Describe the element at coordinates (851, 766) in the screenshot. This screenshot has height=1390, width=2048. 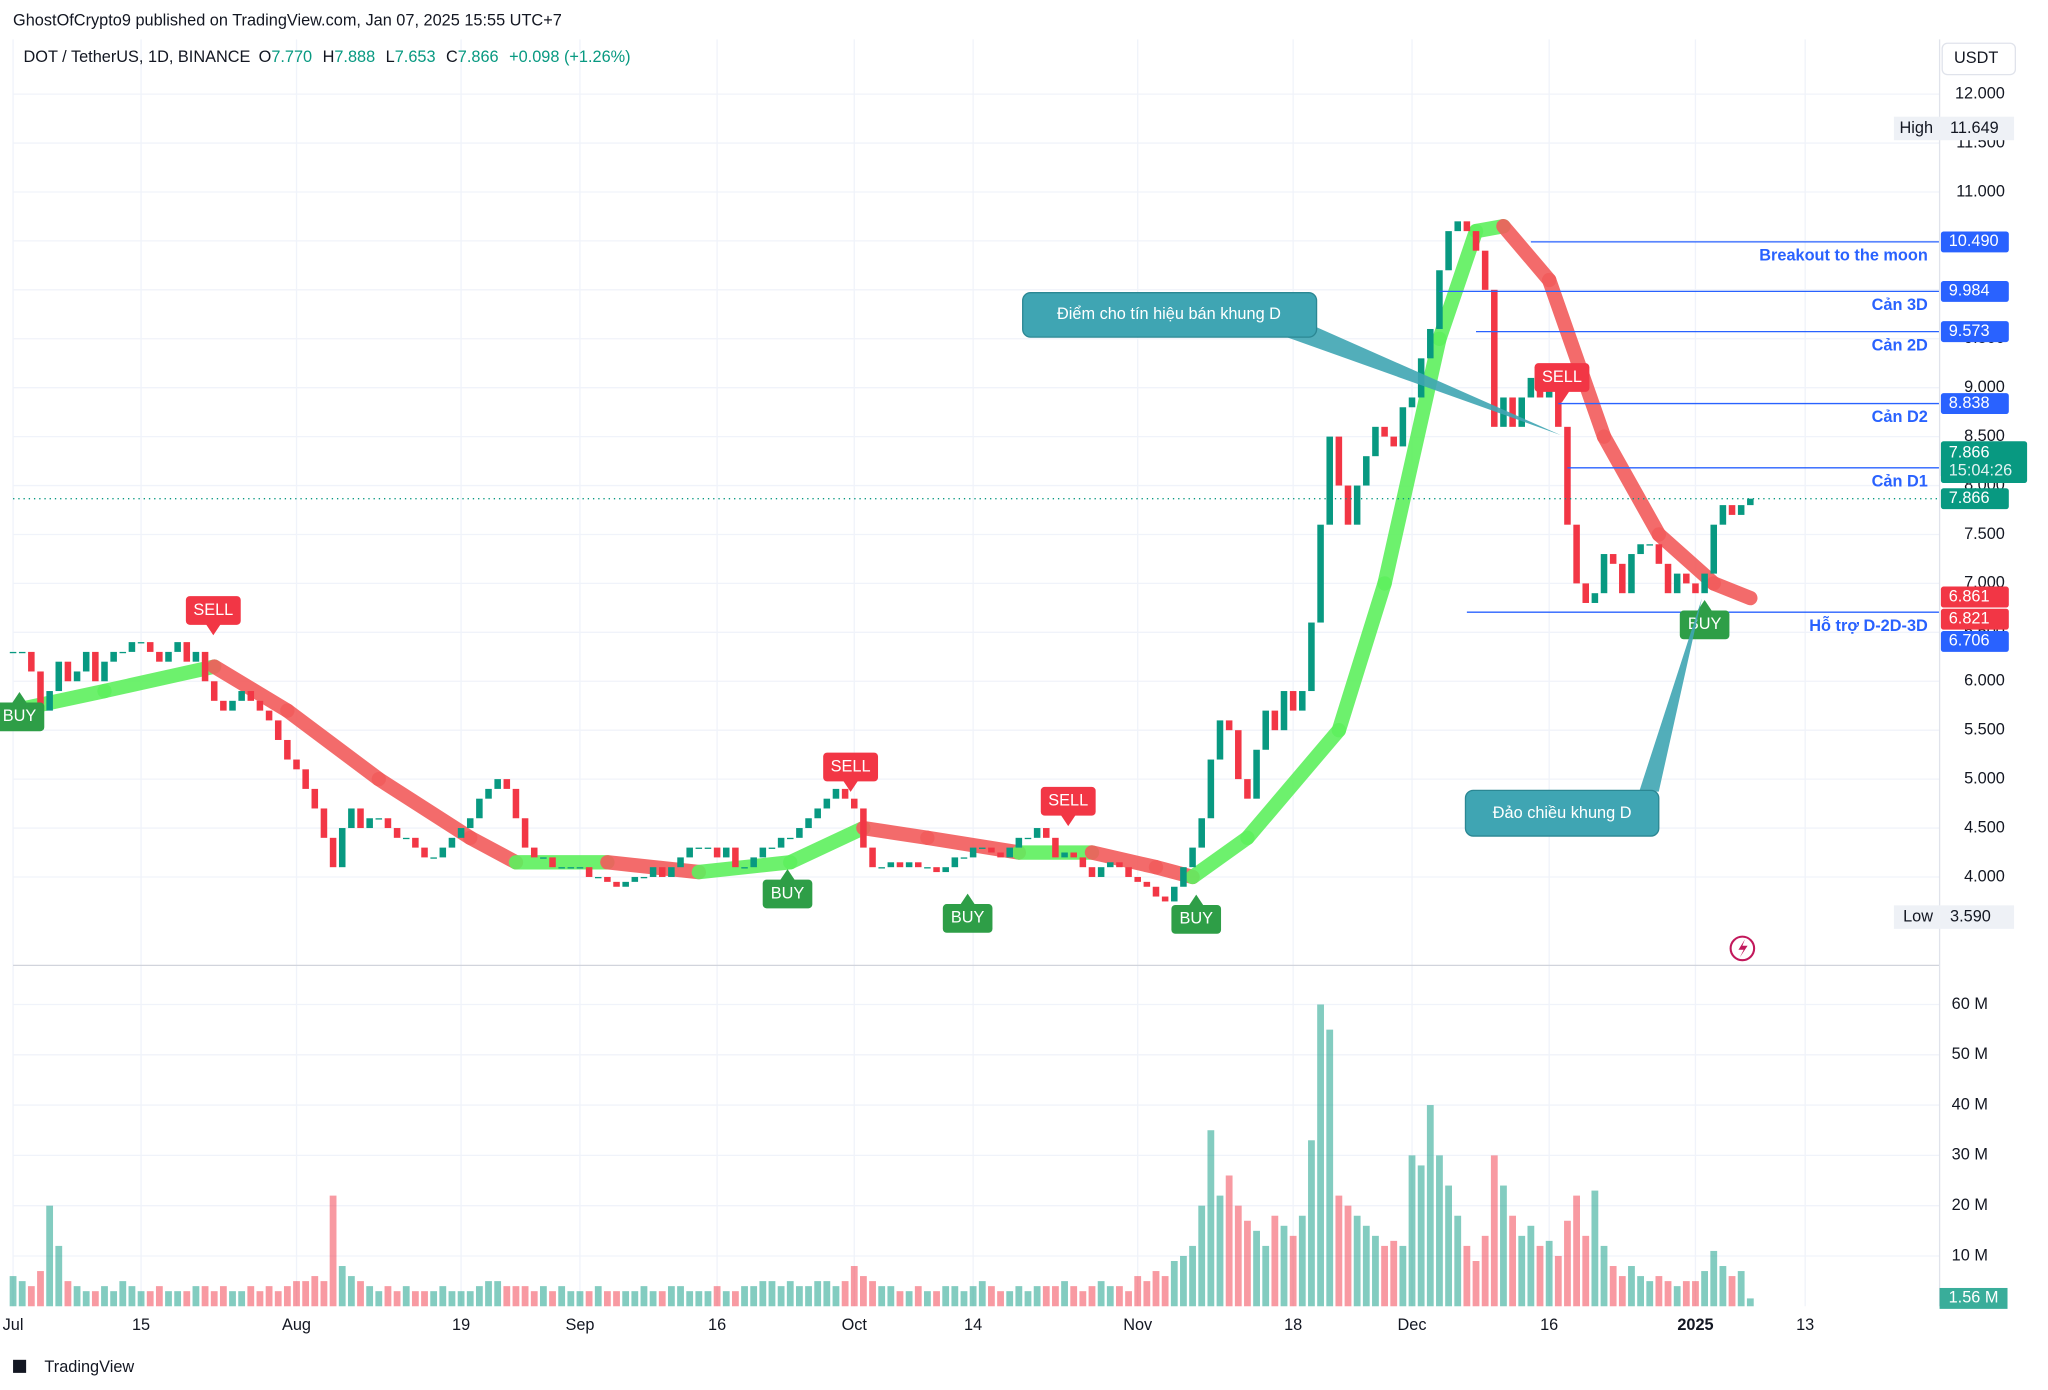
I see `signal-label: SELL` at that location.